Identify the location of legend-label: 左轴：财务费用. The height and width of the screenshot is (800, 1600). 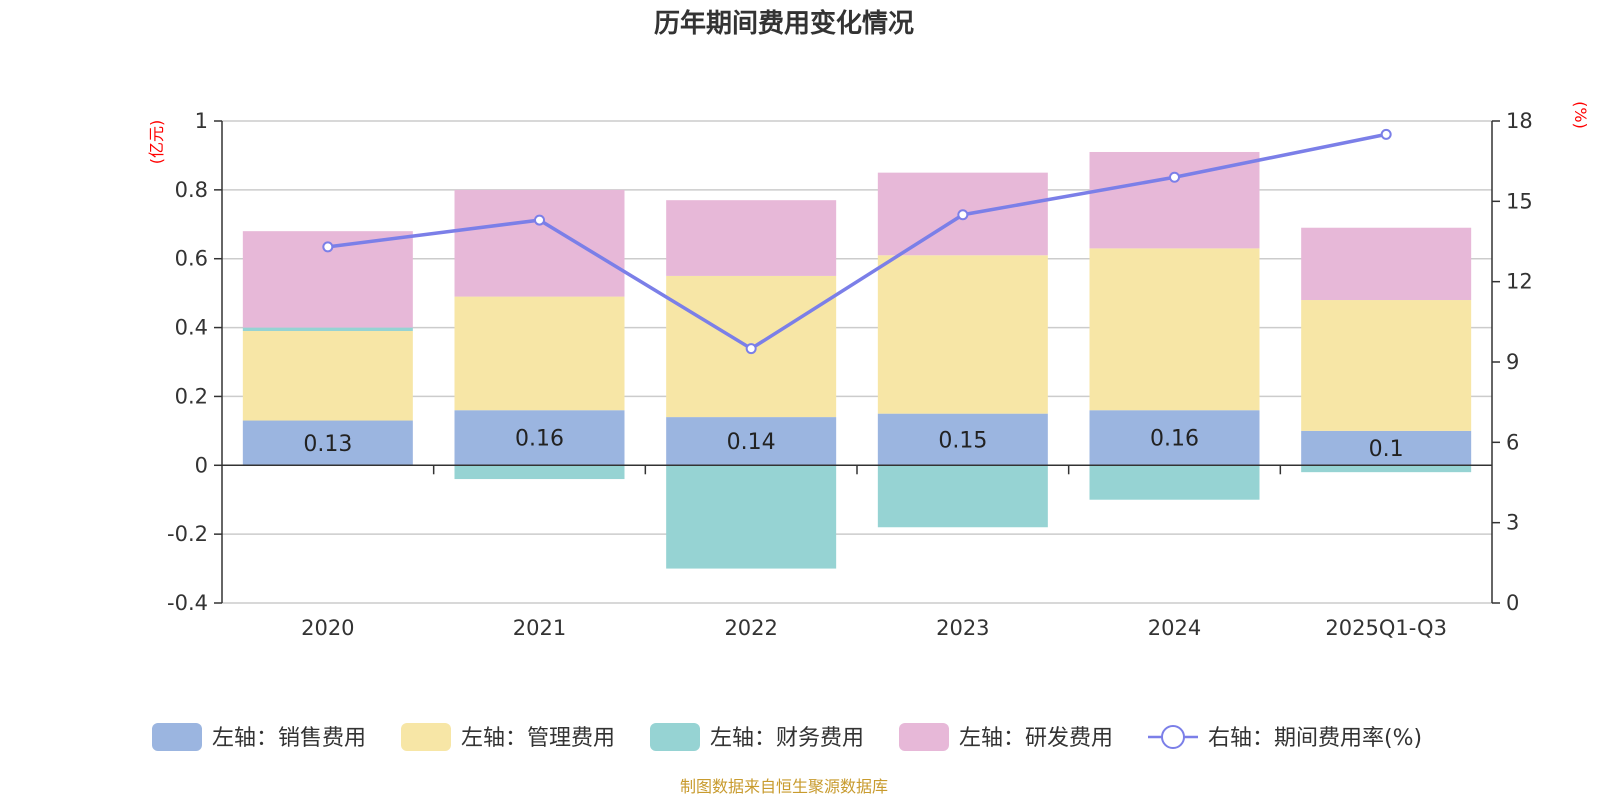
(787, 738).